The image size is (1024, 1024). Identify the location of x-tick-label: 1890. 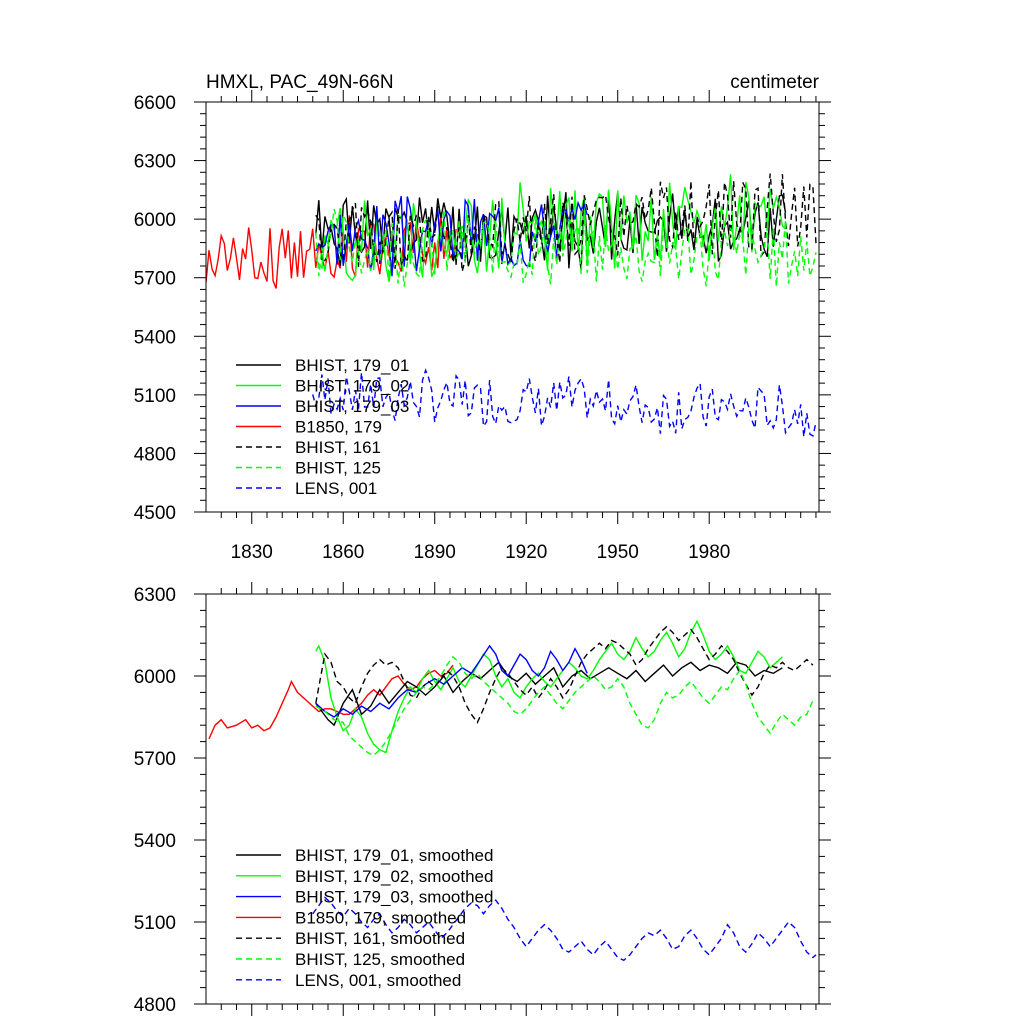
(435, 552).